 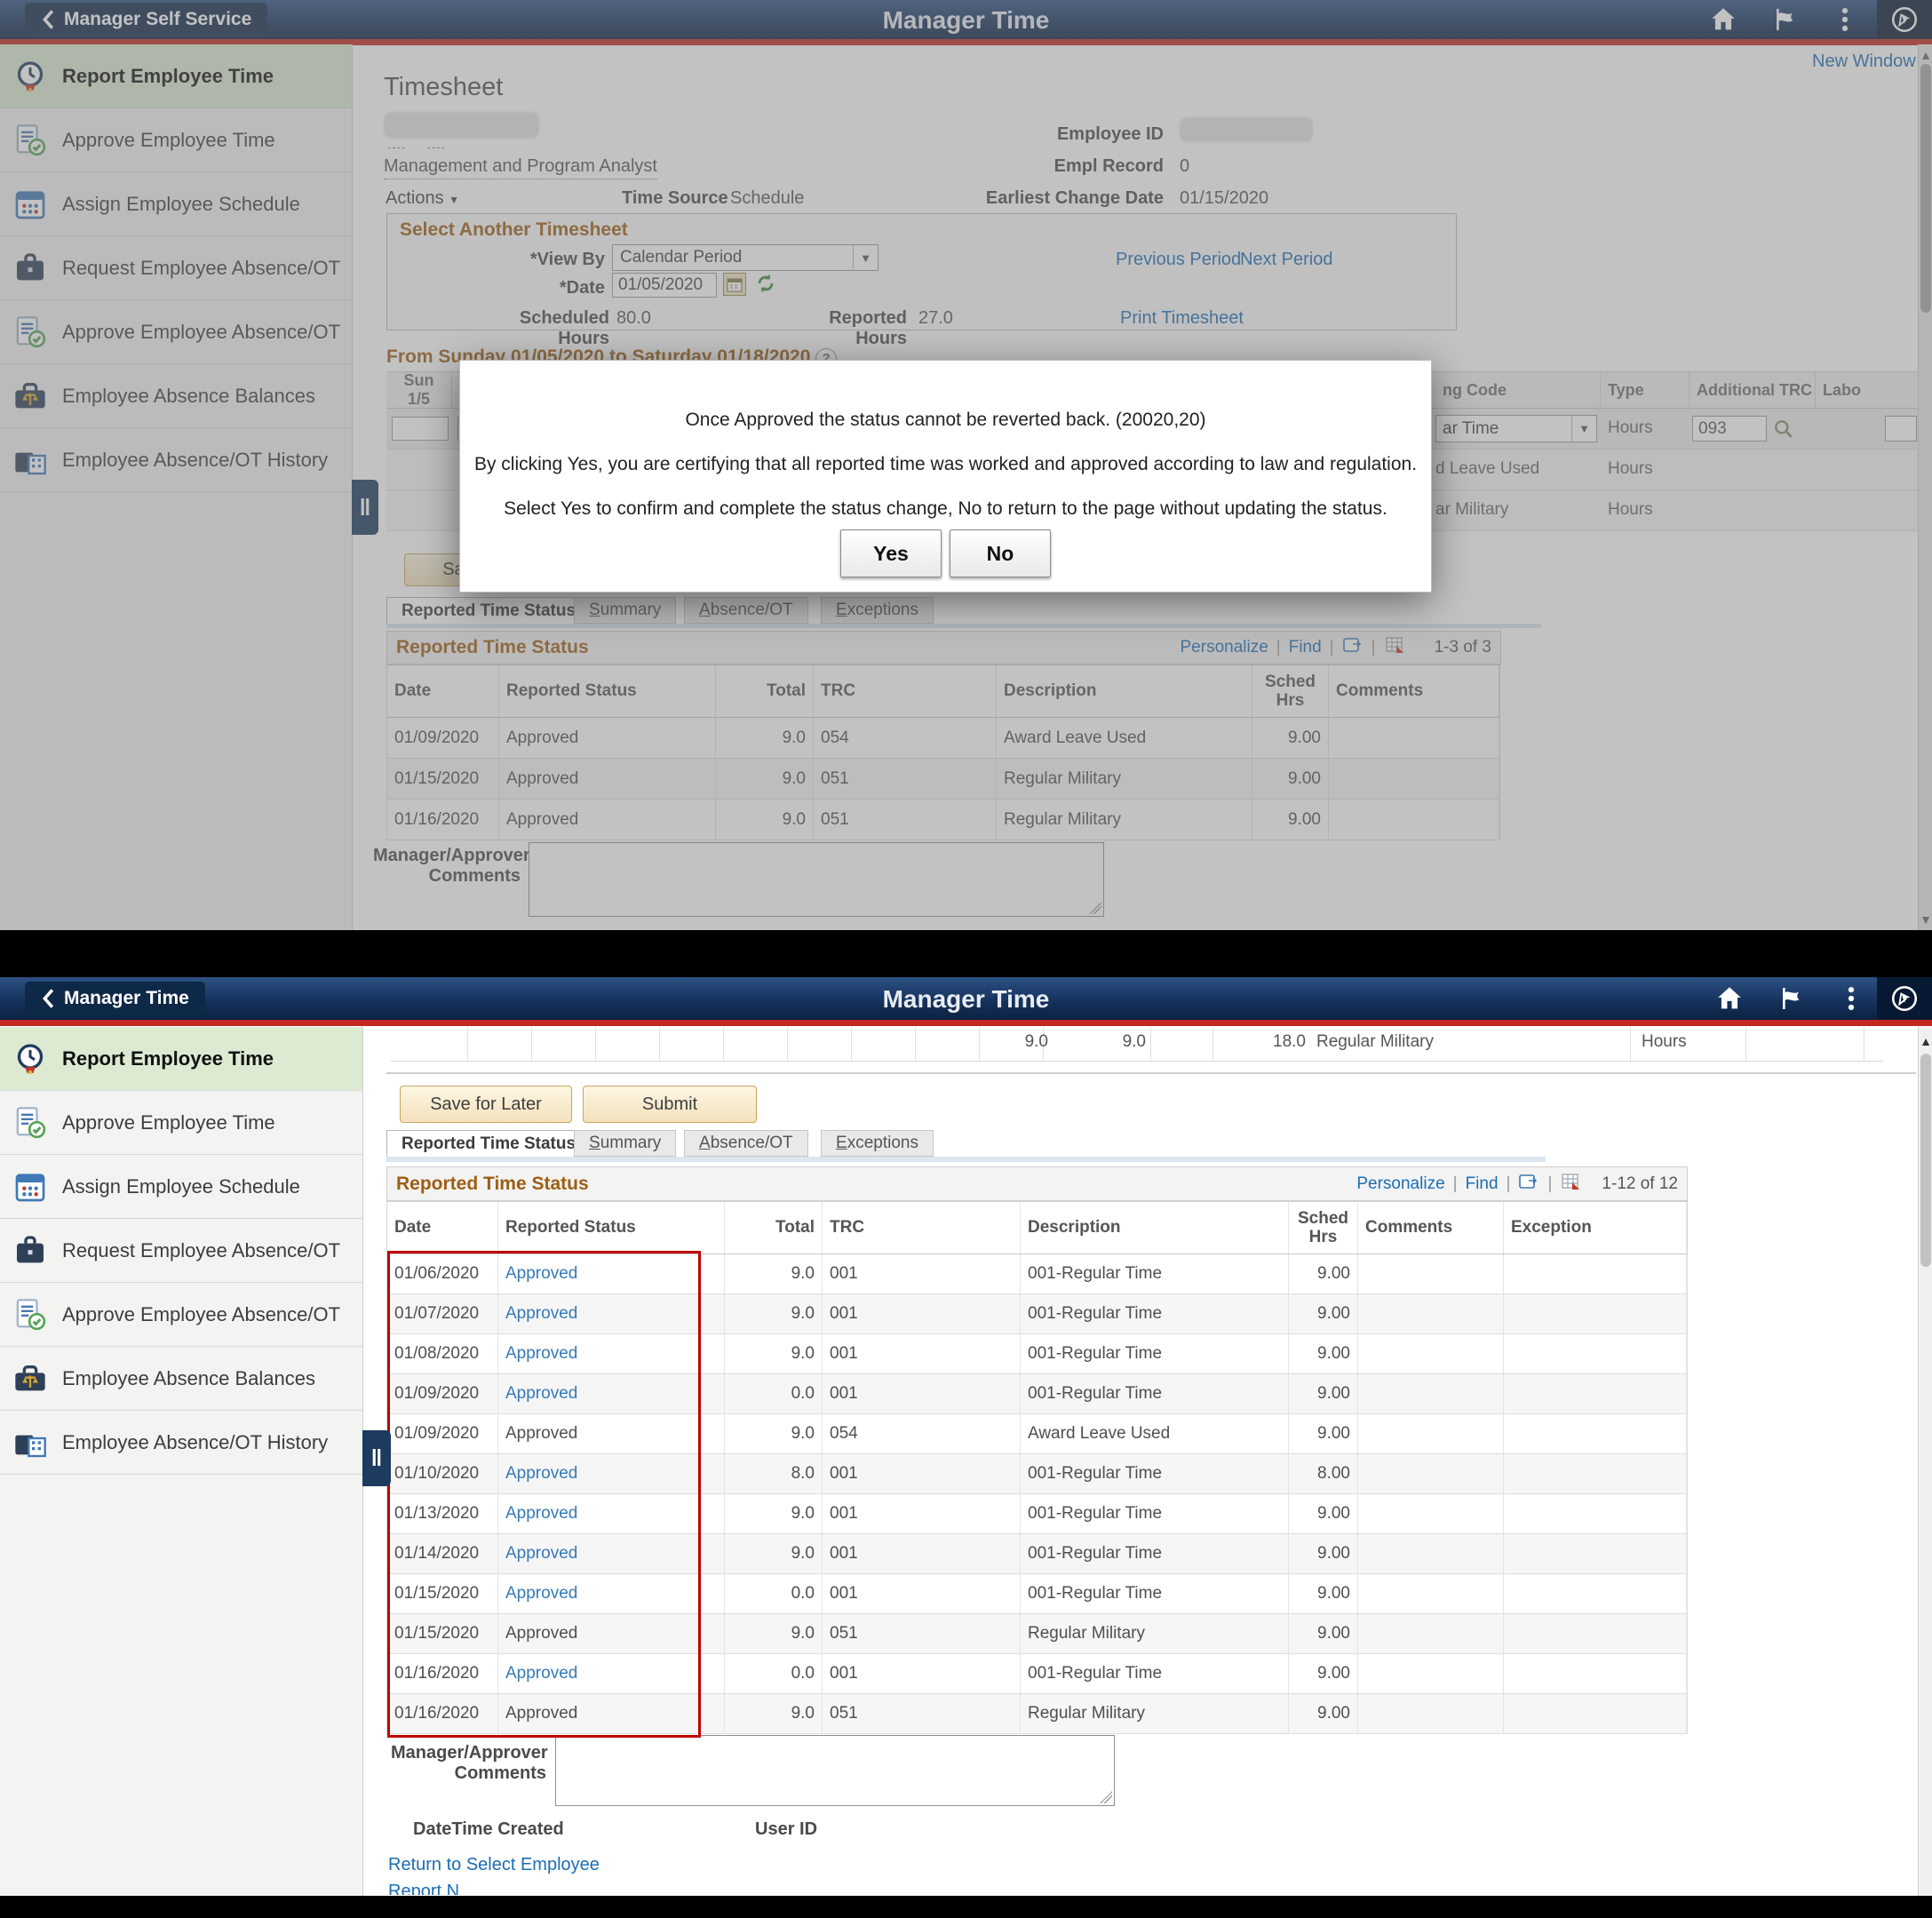 I want to click on save-for-later-button: Save for Later, so click(x=486, y=1104).